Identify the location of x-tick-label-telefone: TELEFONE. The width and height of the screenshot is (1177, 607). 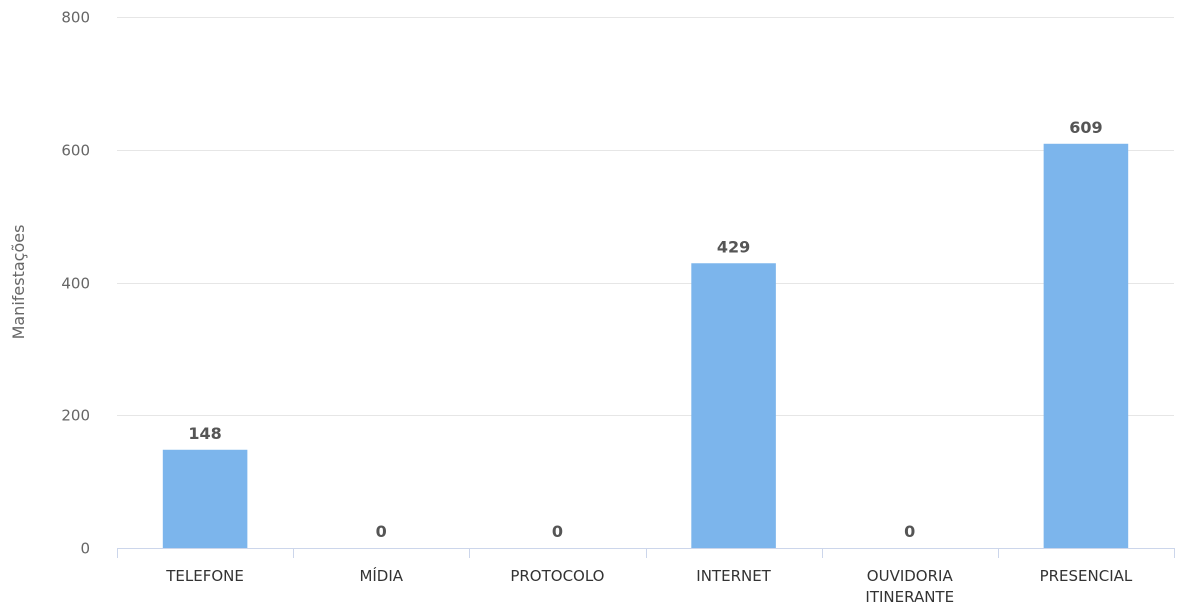
(204, 576).